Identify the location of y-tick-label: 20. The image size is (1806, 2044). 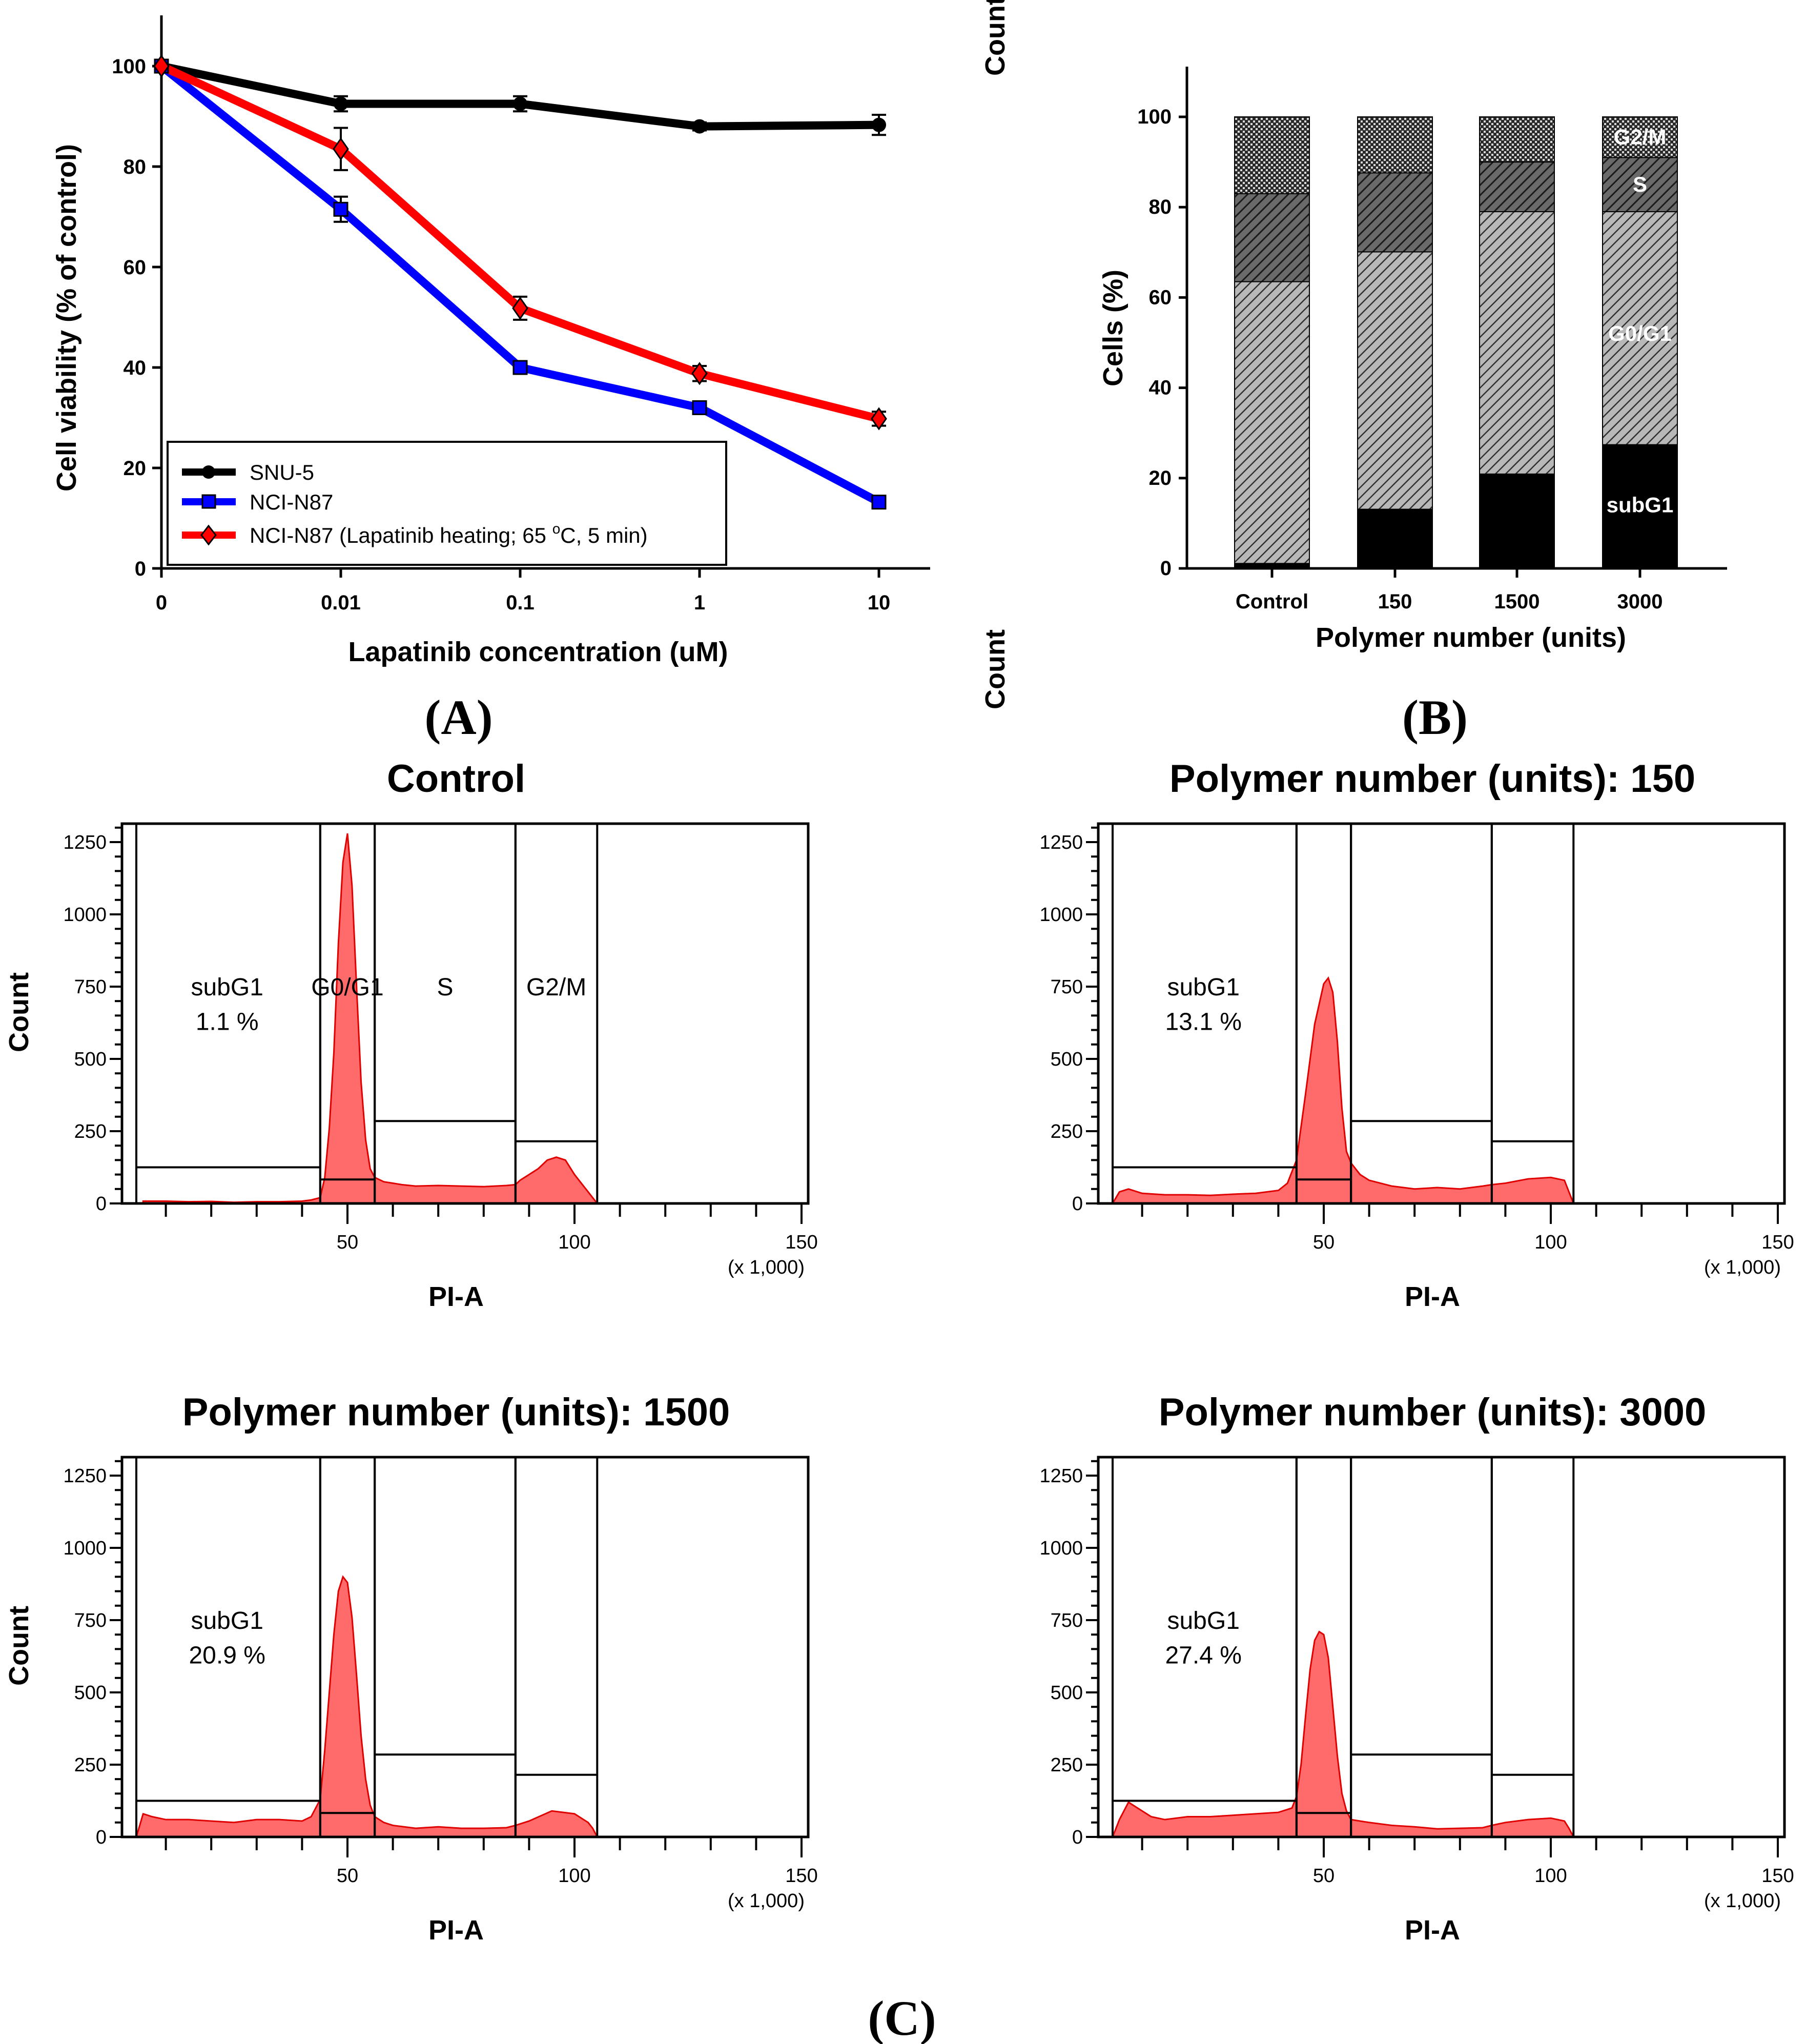
(135, 468).